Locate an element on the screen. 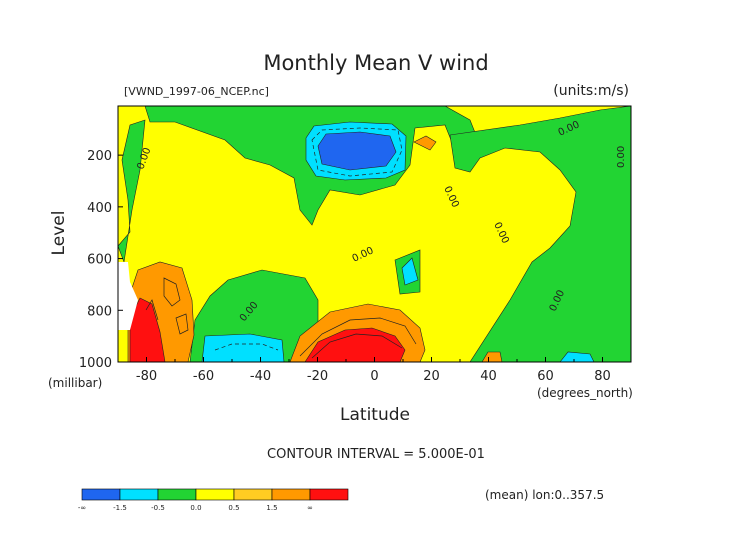  x-axis: -80 -60 -40 -20 0 20 40 60 80 is located at coordinates (374, 370).